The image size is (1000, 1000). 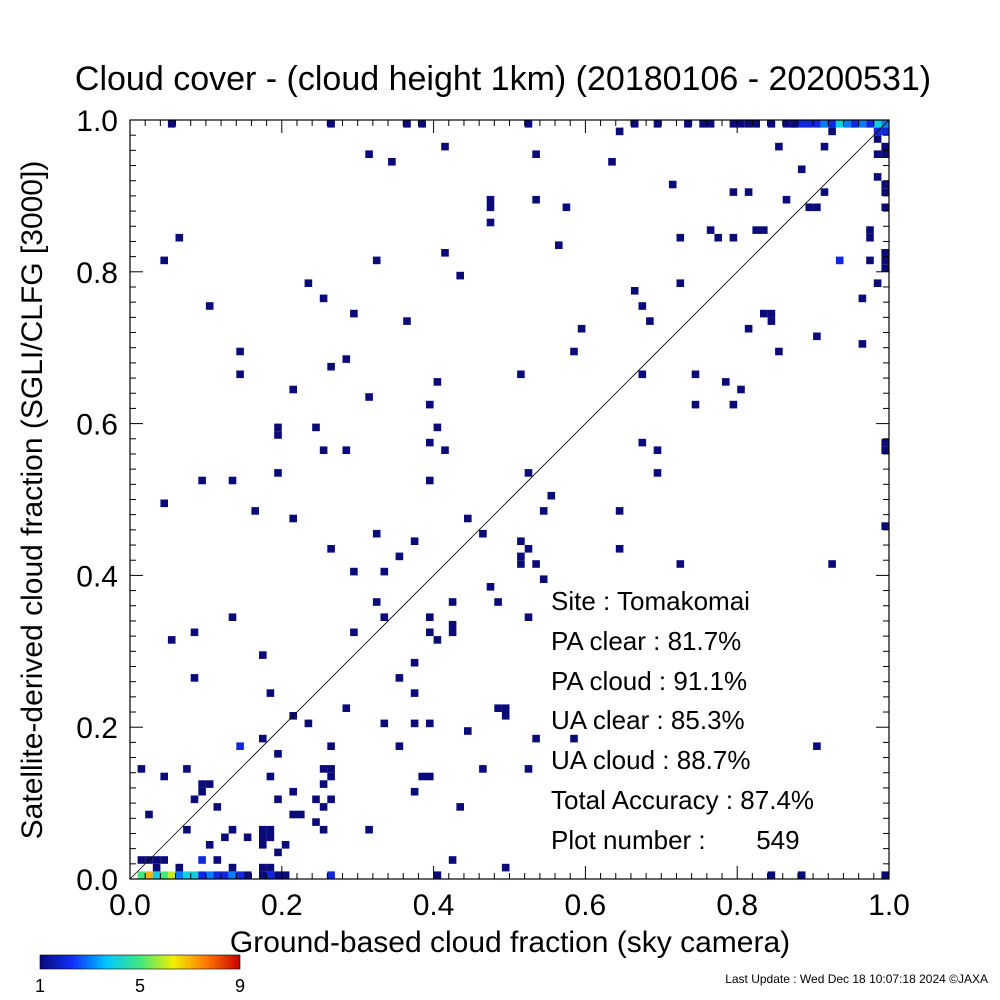 I want to click on stats-site: Site : Tomakomai, so click(x=650, y=601).